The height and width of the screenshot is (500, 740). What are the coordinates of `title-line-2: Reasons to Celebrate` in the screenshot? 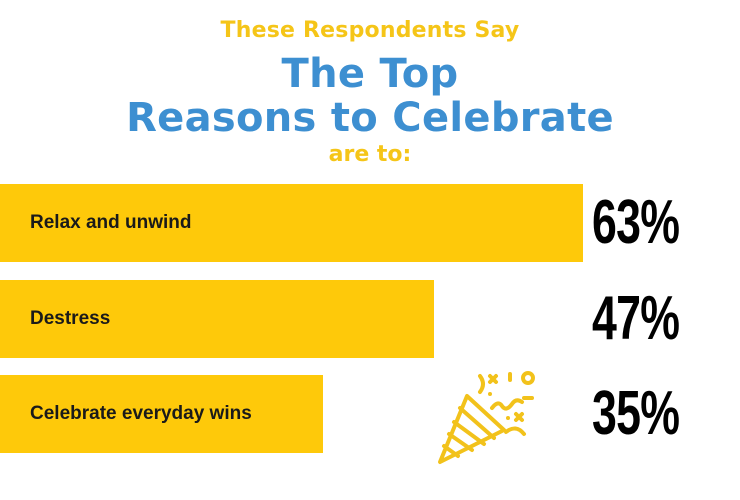 It's located at (370, 118).